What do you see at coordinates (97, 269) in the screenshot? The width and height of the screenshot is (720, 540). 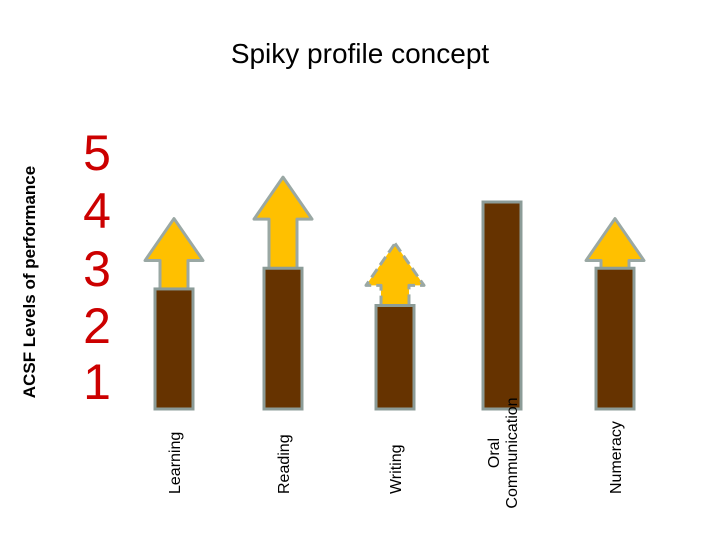 I see `y-tick-label: 3` at bounding box center [97, 269].